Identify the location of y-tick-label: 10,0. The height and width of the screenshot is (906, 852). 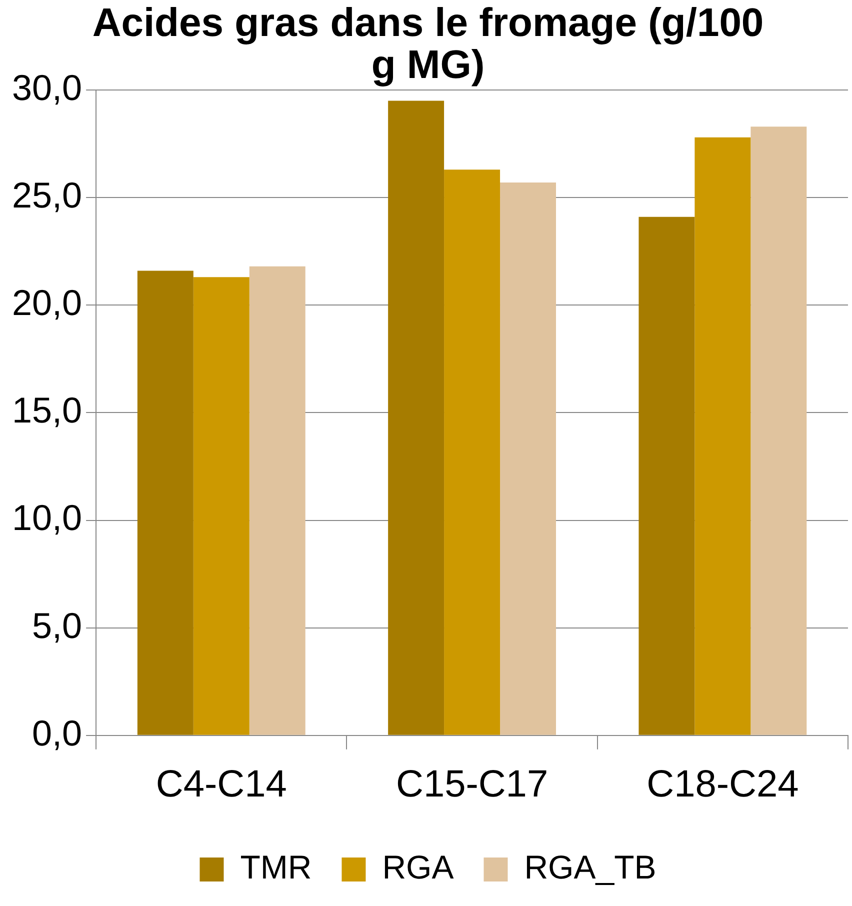
(47, 517).